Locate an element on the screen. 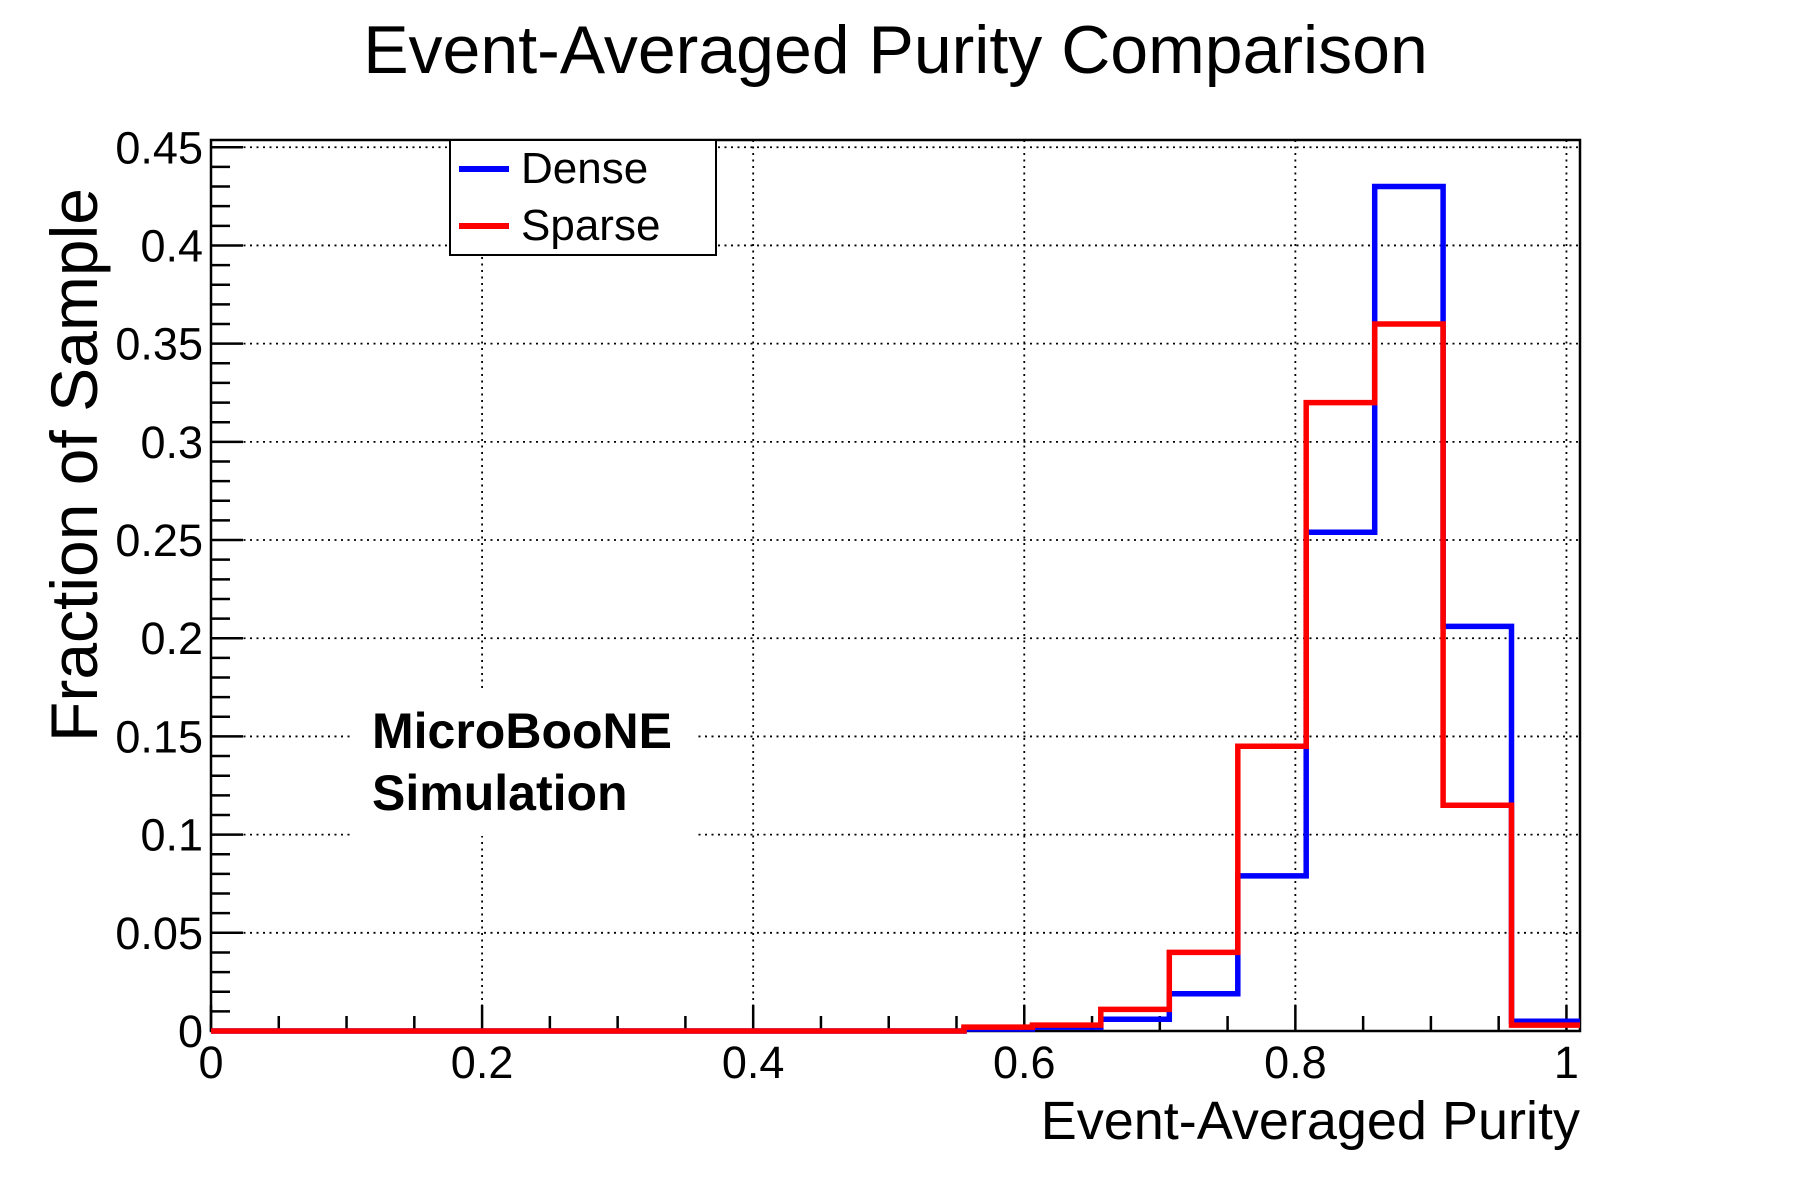 Image resolution: width=1796 pixels, height=1177 pixels. legend: Dense Sparse is located at coordinates (583, 197).